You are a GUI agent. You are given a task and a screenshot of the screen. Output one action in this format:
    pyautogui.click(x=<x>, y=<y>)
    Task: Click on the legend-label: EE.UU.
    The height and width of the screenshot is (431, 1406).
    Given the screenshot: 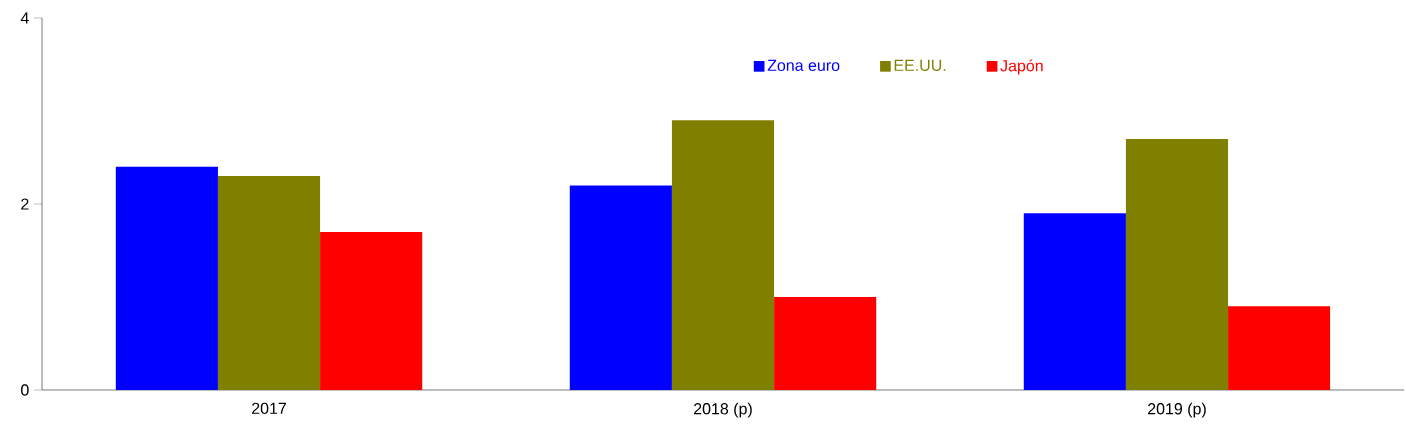 What is the action you would take?
    pyautogui.click(x=920, y=65)
    